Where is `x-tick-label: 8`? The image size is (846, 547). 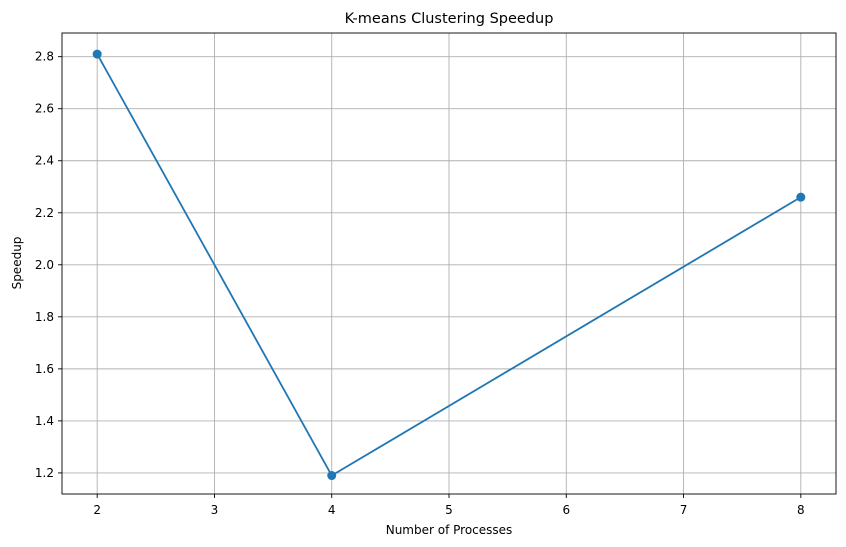
x-tick-label: 8 is located at coordinates (801, 510).